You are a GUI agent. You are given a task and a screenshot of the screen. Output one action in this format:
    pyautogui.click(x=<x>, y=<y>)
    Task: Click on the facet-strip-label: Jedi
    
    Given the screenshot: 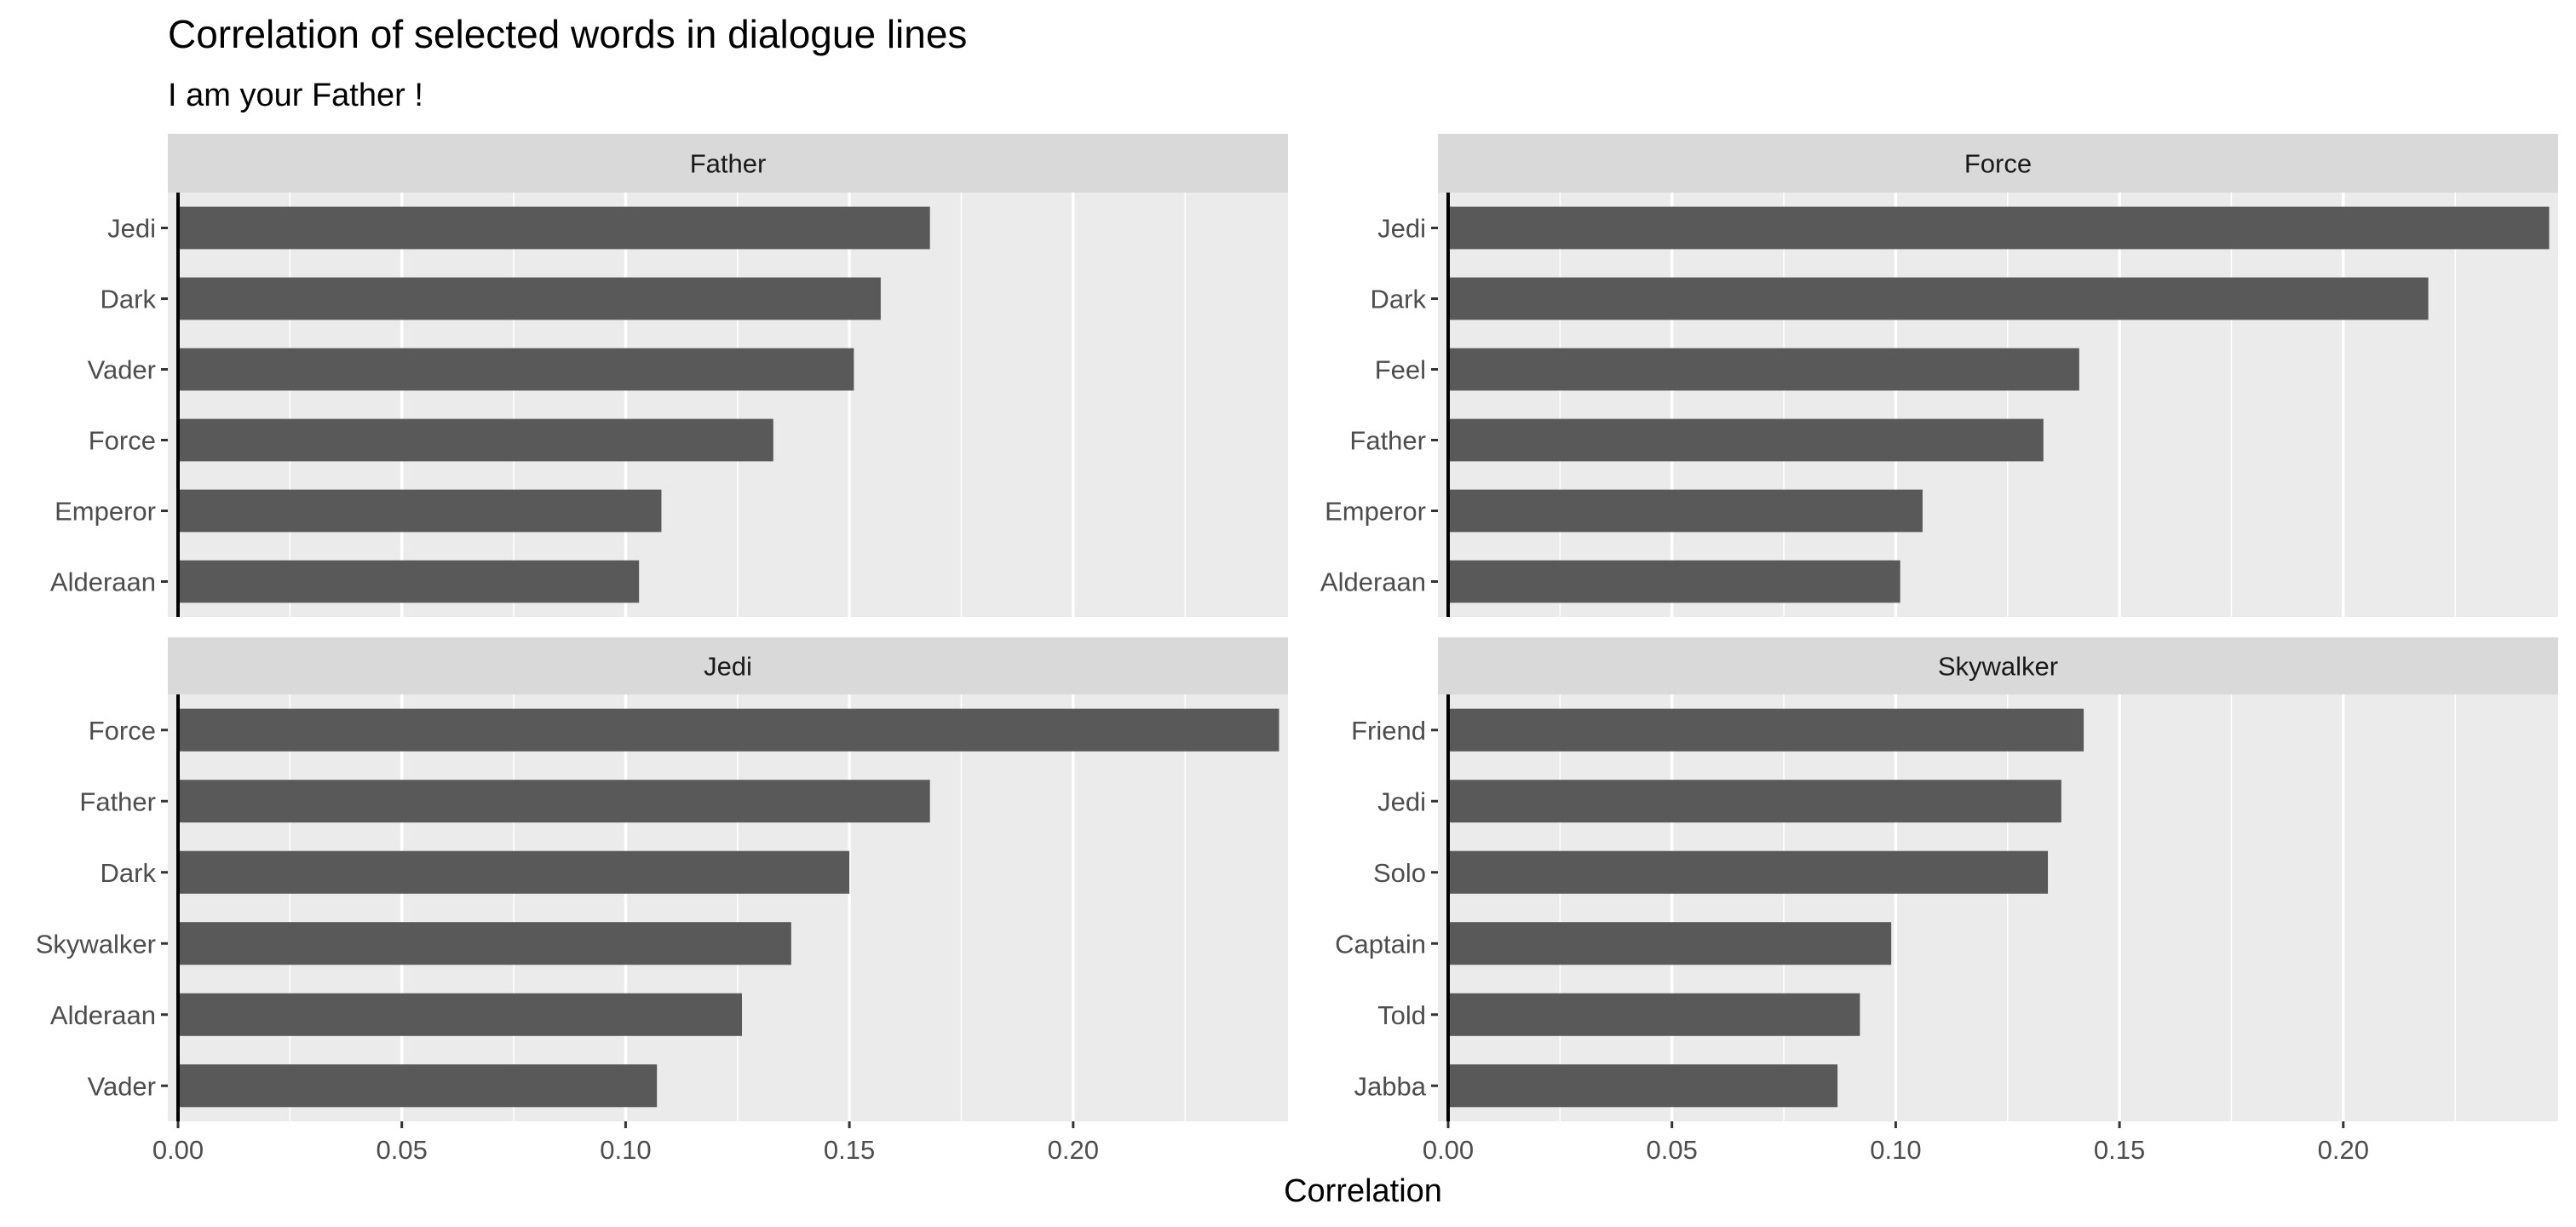 What is the action you would take?
    pyautogui.click(x=728, y=667)
    